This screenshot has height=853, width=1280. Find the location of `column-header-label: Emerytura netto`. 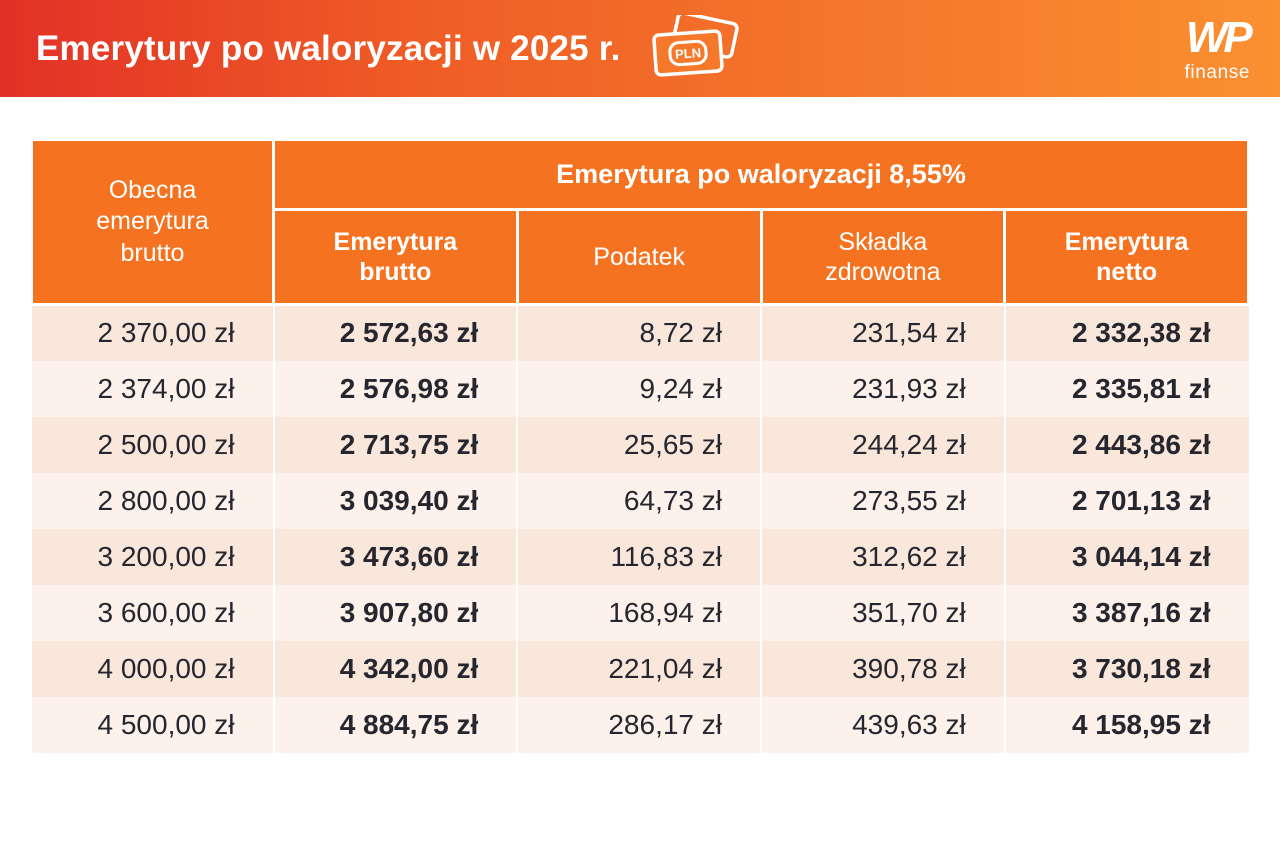

column-header-label: Emerytura netto is located at coordinates (1126, 257).